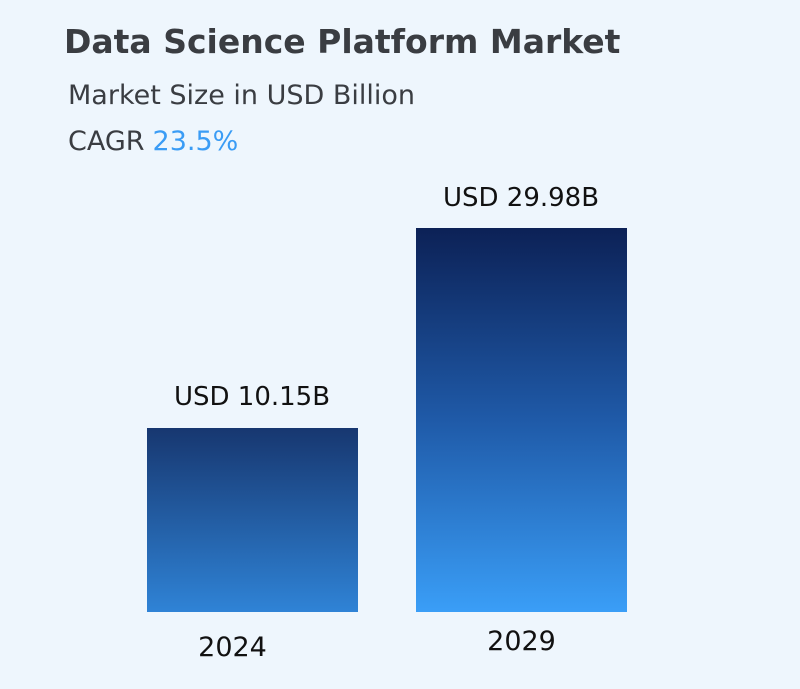  Describe the element at coordinates (342, 41) in the screenshot. I see `chart-title: Data Science Platform Market` at that location.